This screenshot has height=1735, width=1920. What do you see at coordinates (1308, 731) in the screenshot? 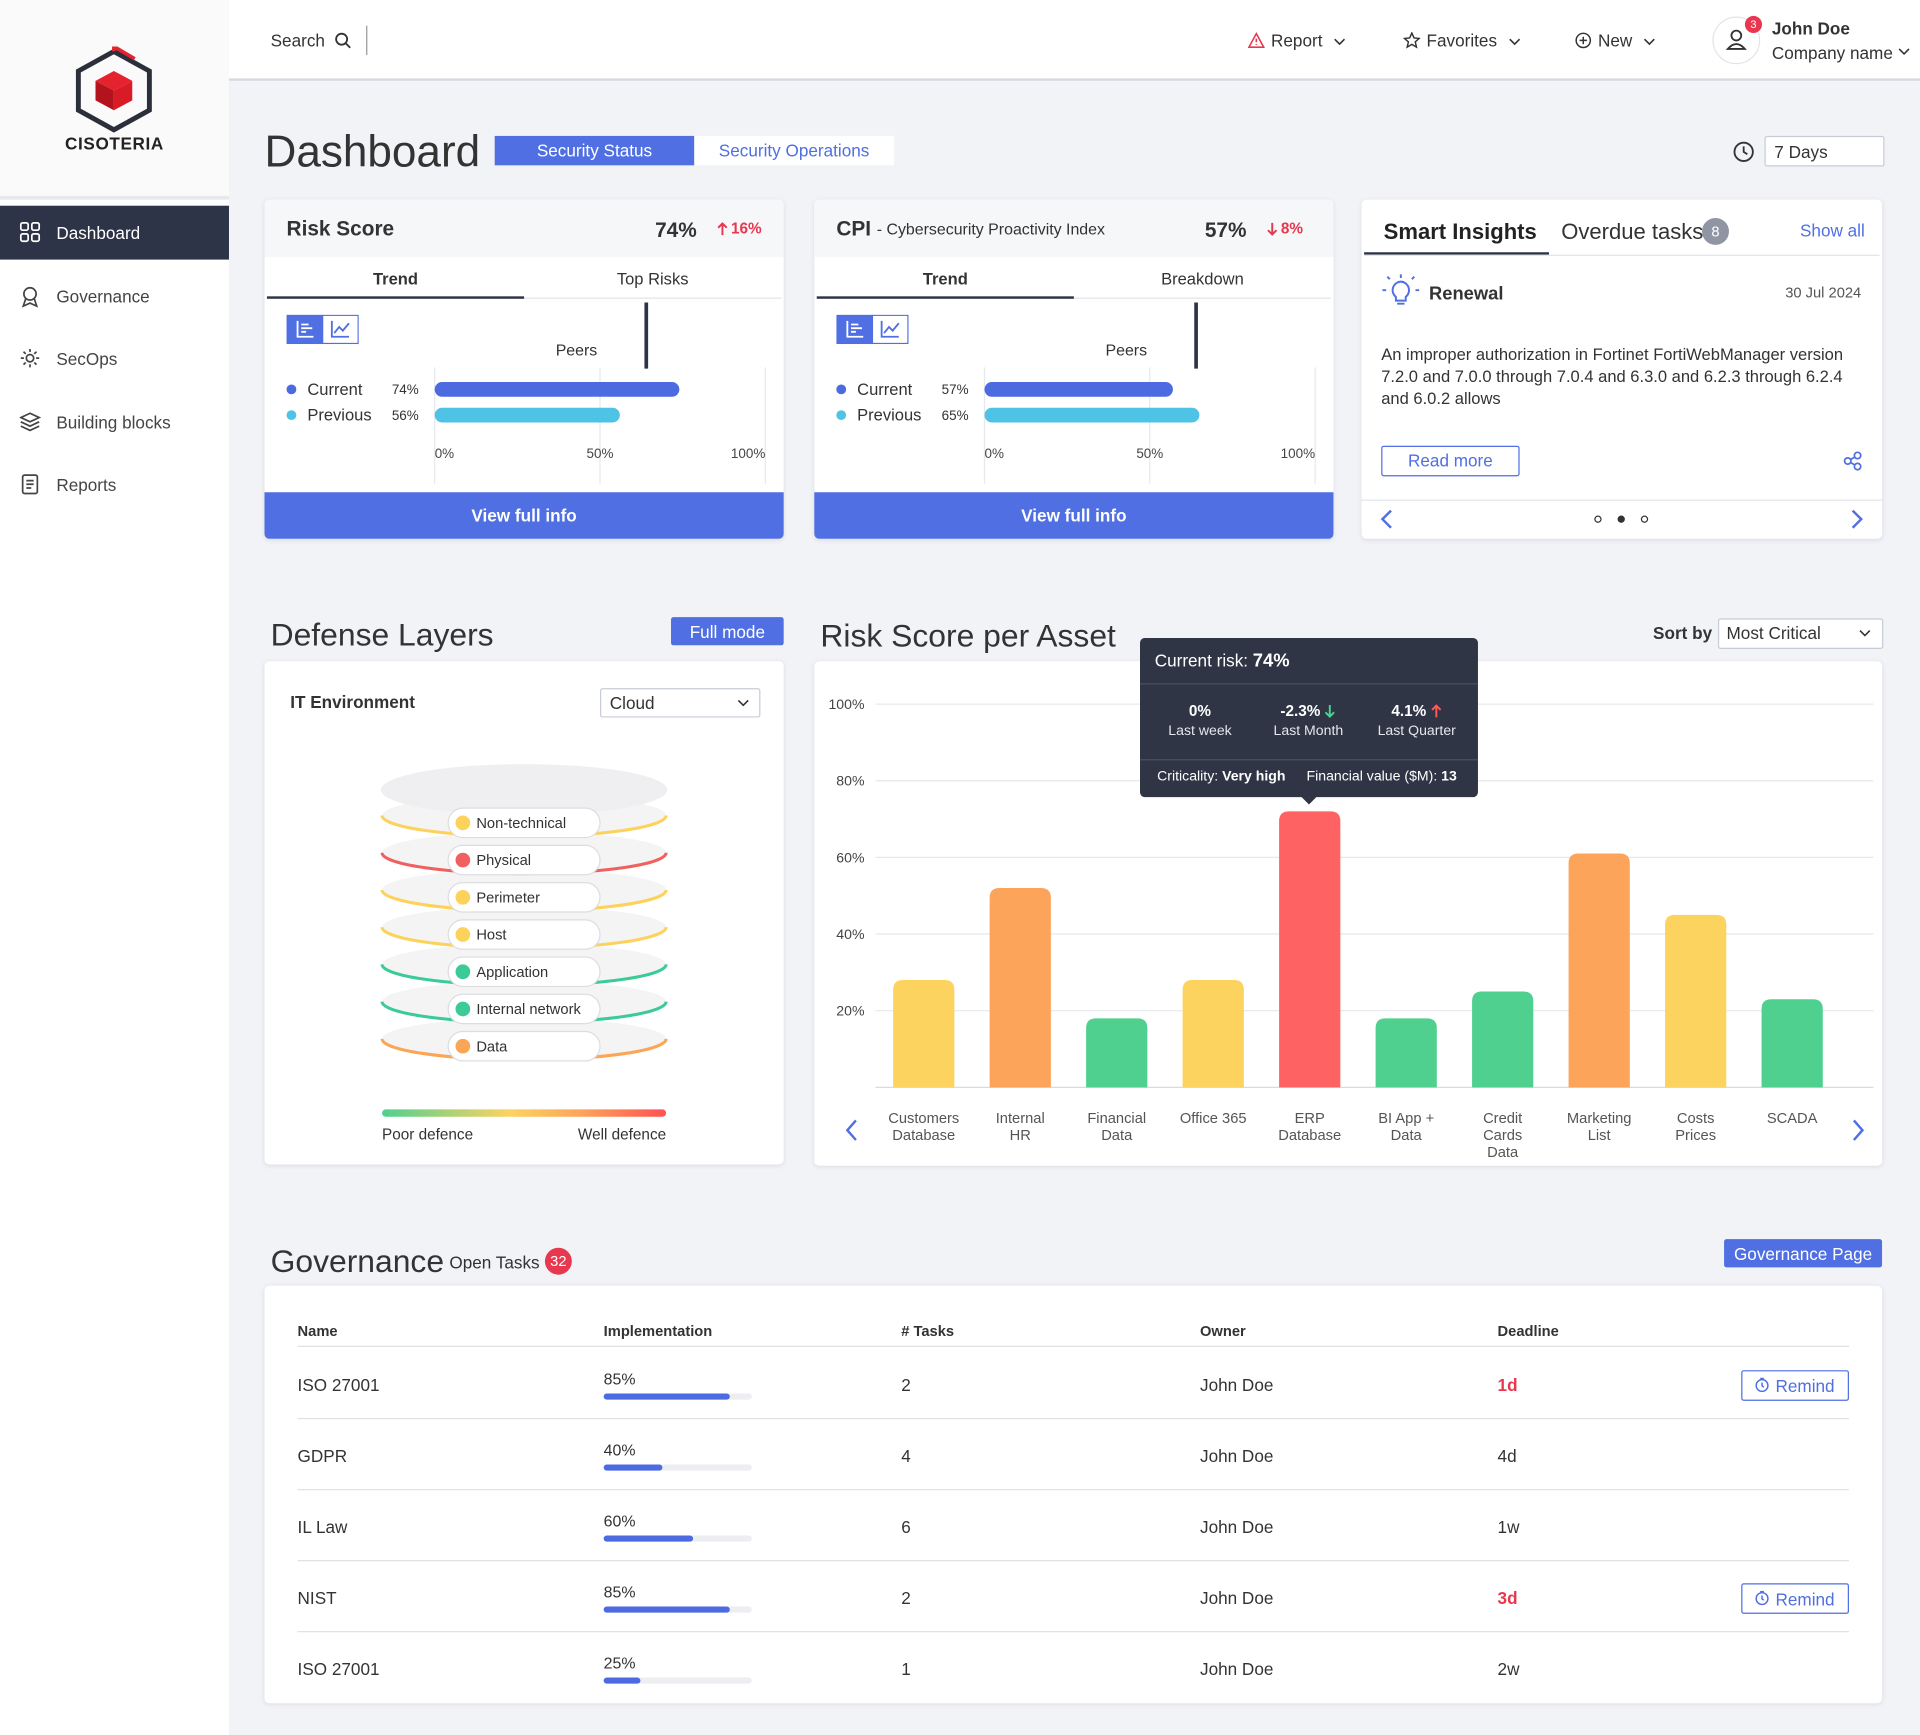
I see `stat-label: Last Month` at bounding box center [1308, 731].